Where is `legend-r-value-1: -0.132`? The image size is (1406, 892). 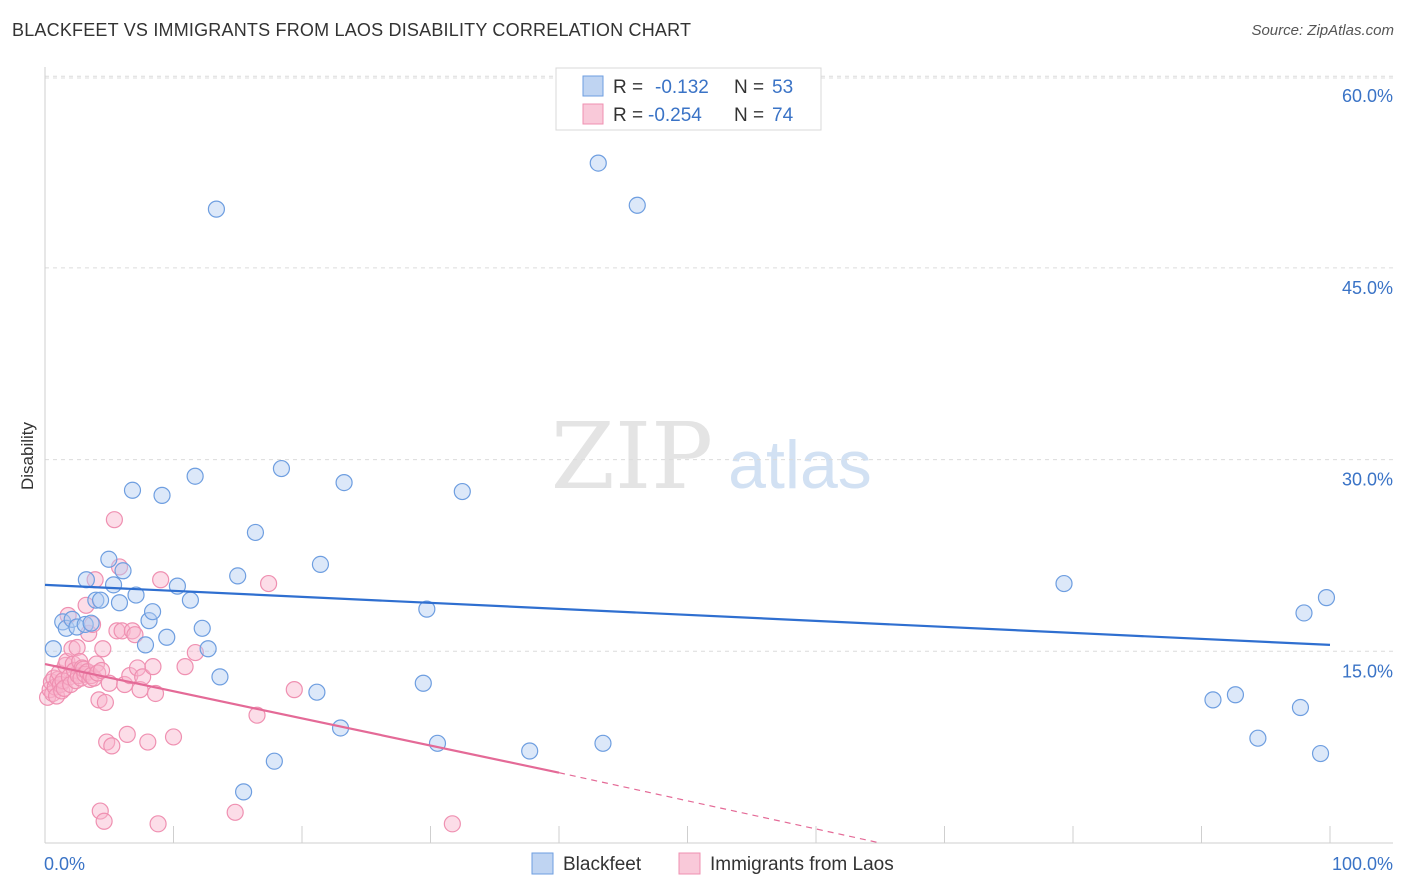 legend-r-value-1: -0.132 is located at coordinates (682, 87).